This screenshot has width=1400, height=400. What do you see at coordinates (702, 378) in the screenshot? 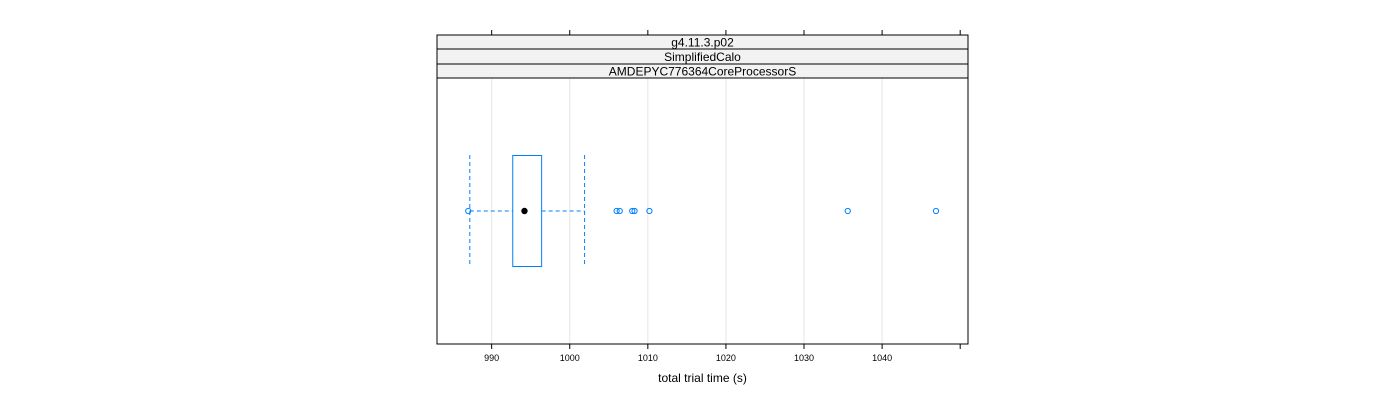
I see `x-axis-title: total trial time (s)` at bounding box center [702, 378].